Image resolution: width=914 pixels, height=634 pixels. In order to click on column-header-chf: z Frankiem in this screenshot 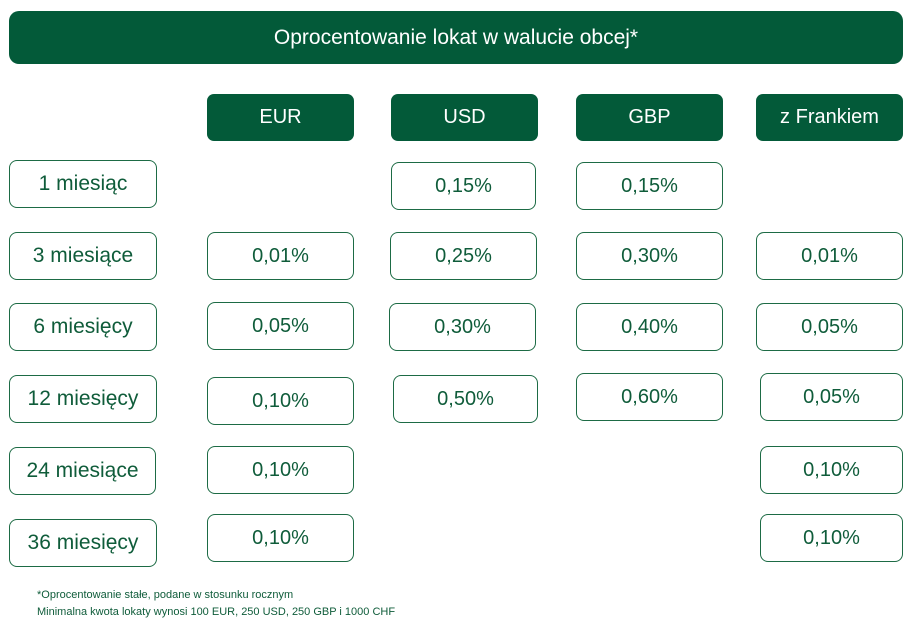, I will do `click(829, 117)`.